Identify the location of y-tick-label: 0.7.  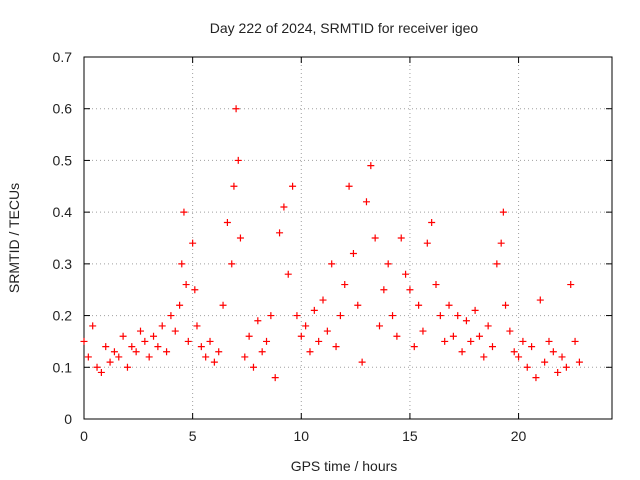
(63, 57).